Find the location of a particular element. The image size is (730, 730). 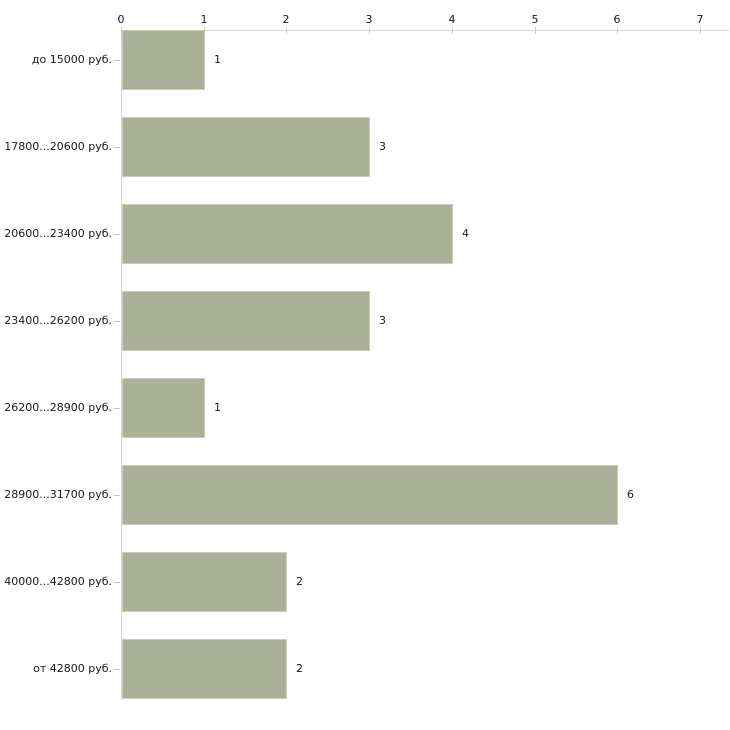

x-tick-label: 4 is located at coordinates (452, 19).